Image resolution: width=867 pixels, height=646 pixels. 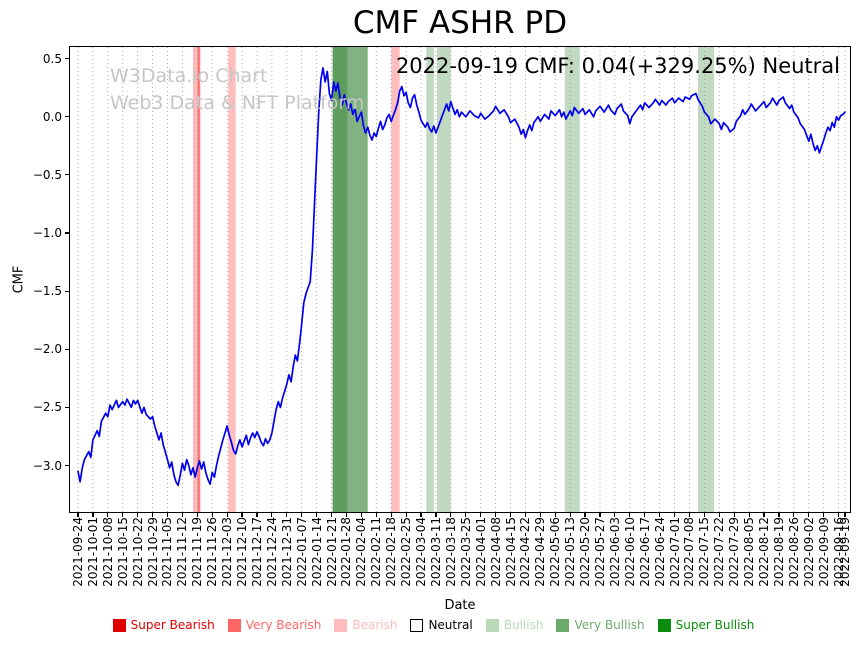 I want to click on legend-item-super-bullish: Super Bullish, so click(x=705, y=625).